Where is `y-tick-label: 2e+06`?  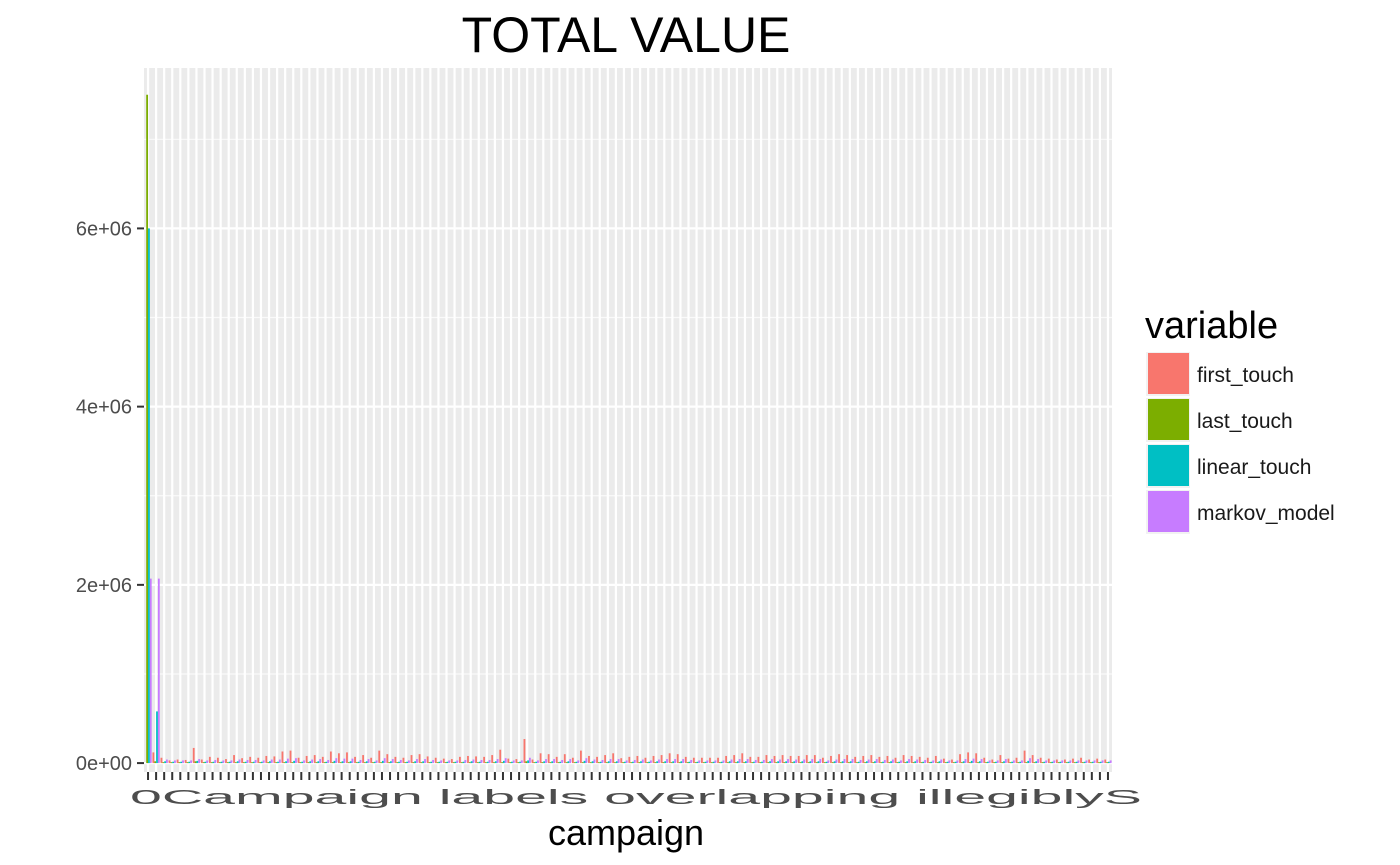 y-tick-label: 2e+06 is located at coordinates (104, 586).